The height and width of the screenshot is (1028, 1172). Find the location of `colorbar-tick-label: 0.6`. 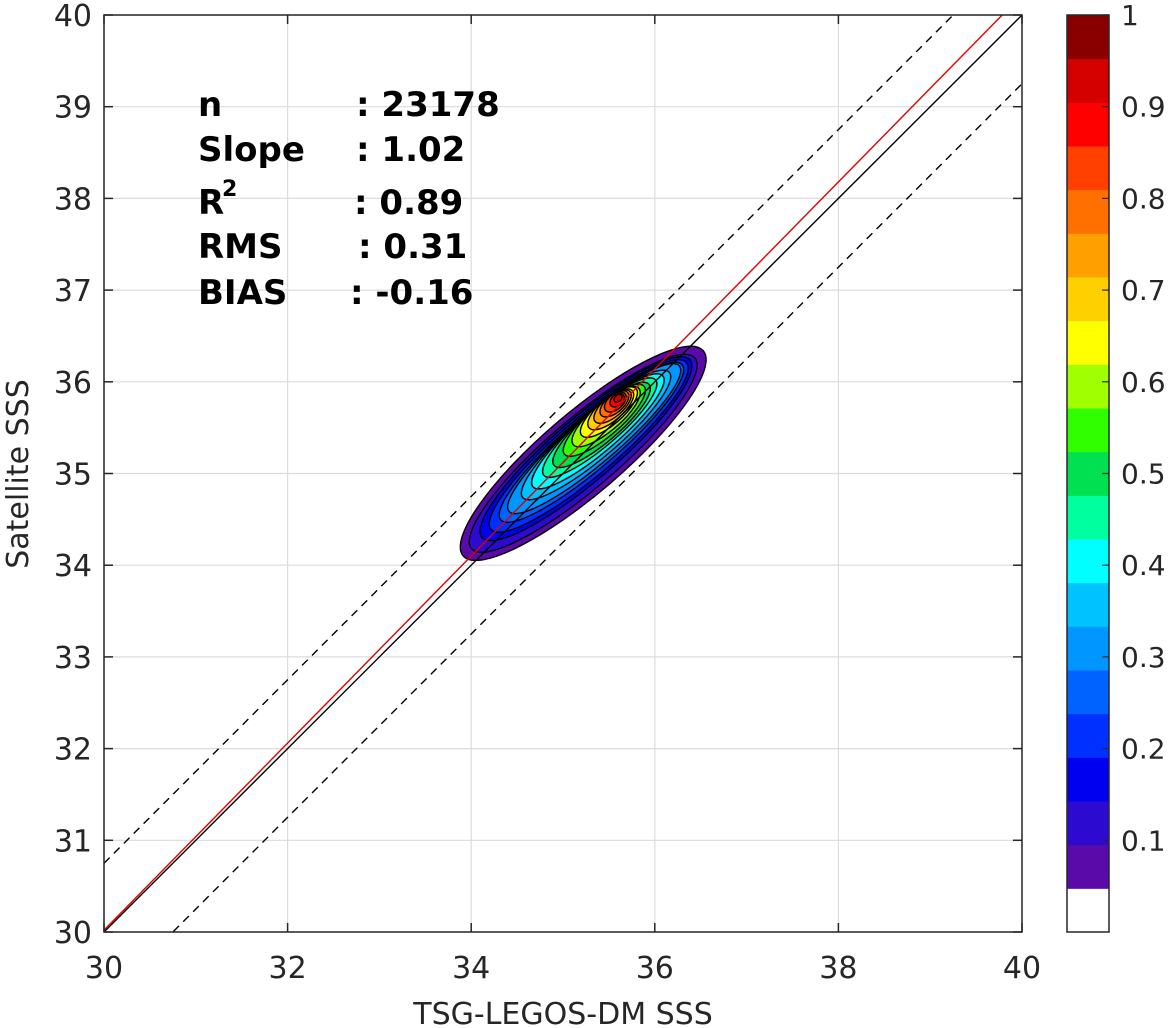

colorbar-tick-label: 0.6 is located at coordinates (1143, 382).